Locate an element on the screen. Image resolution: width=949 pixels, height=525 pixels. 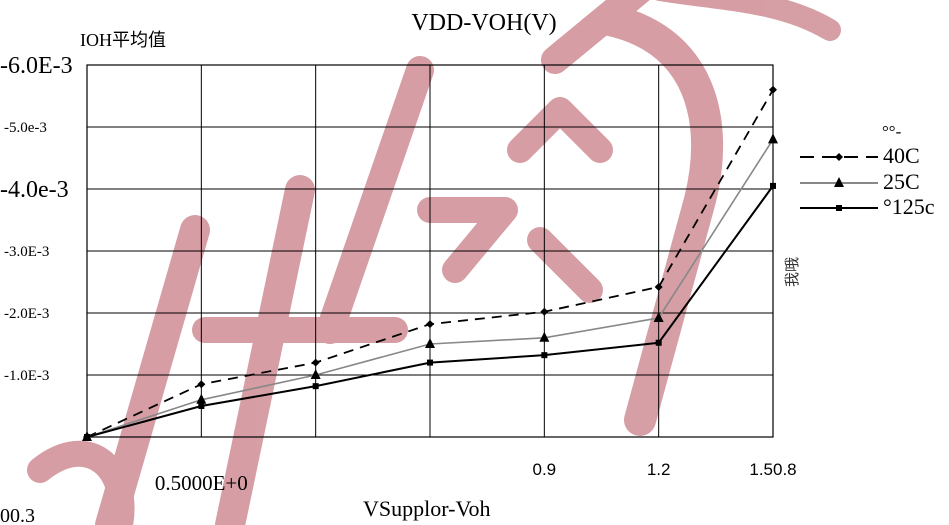
x-tick-label: 1.50.8 is located at coordinates (772, 469).